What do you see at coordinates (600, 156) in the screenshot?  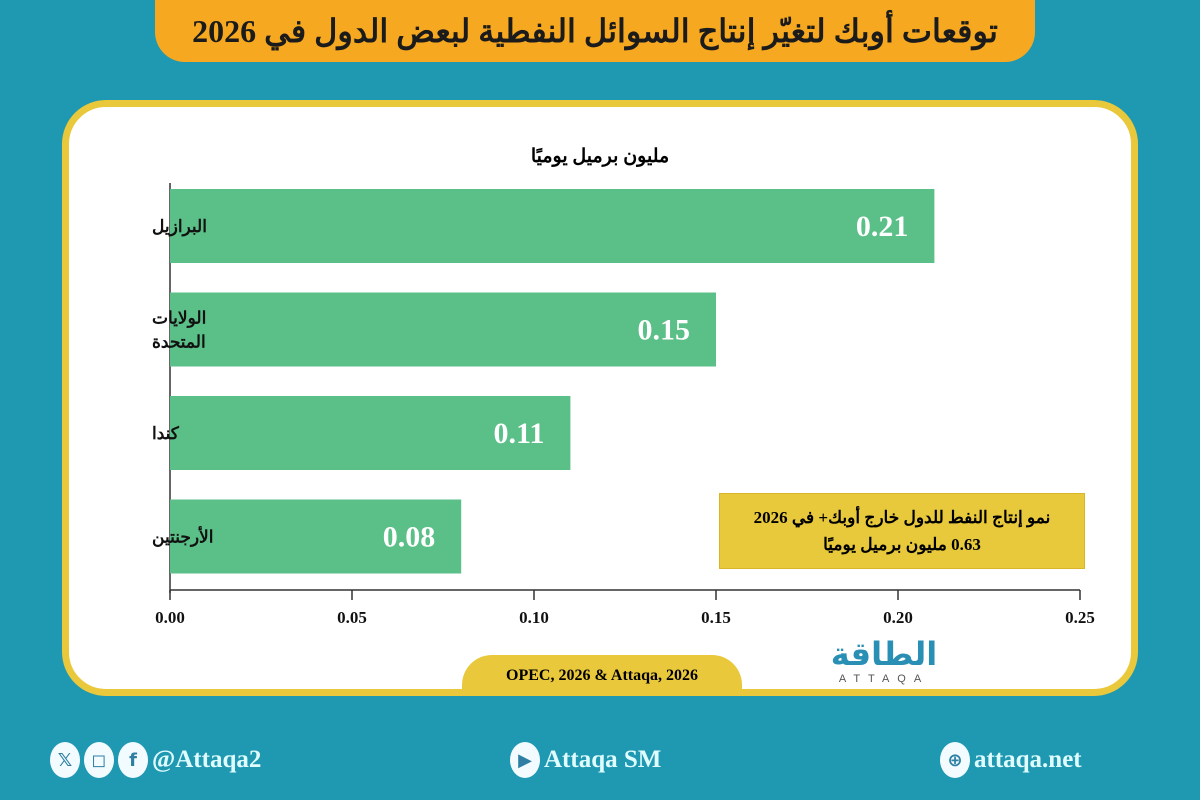 I see `unit-label: مليون برميل يوميًا` at bounding box center [600, 156].